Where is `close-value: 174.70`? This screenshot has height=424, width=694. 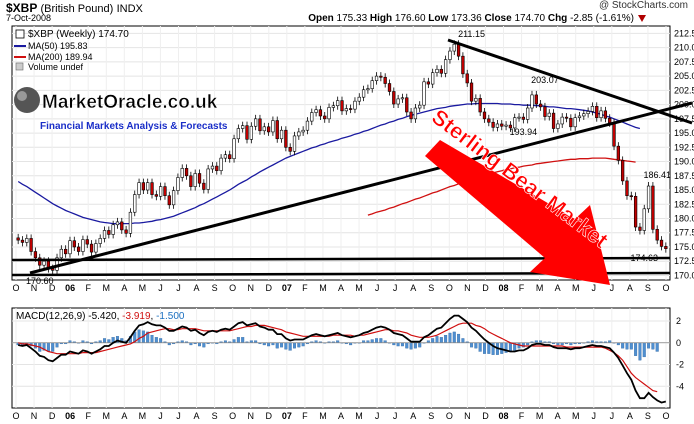
close-value: 174.70 is located at coordinates (530, 18).